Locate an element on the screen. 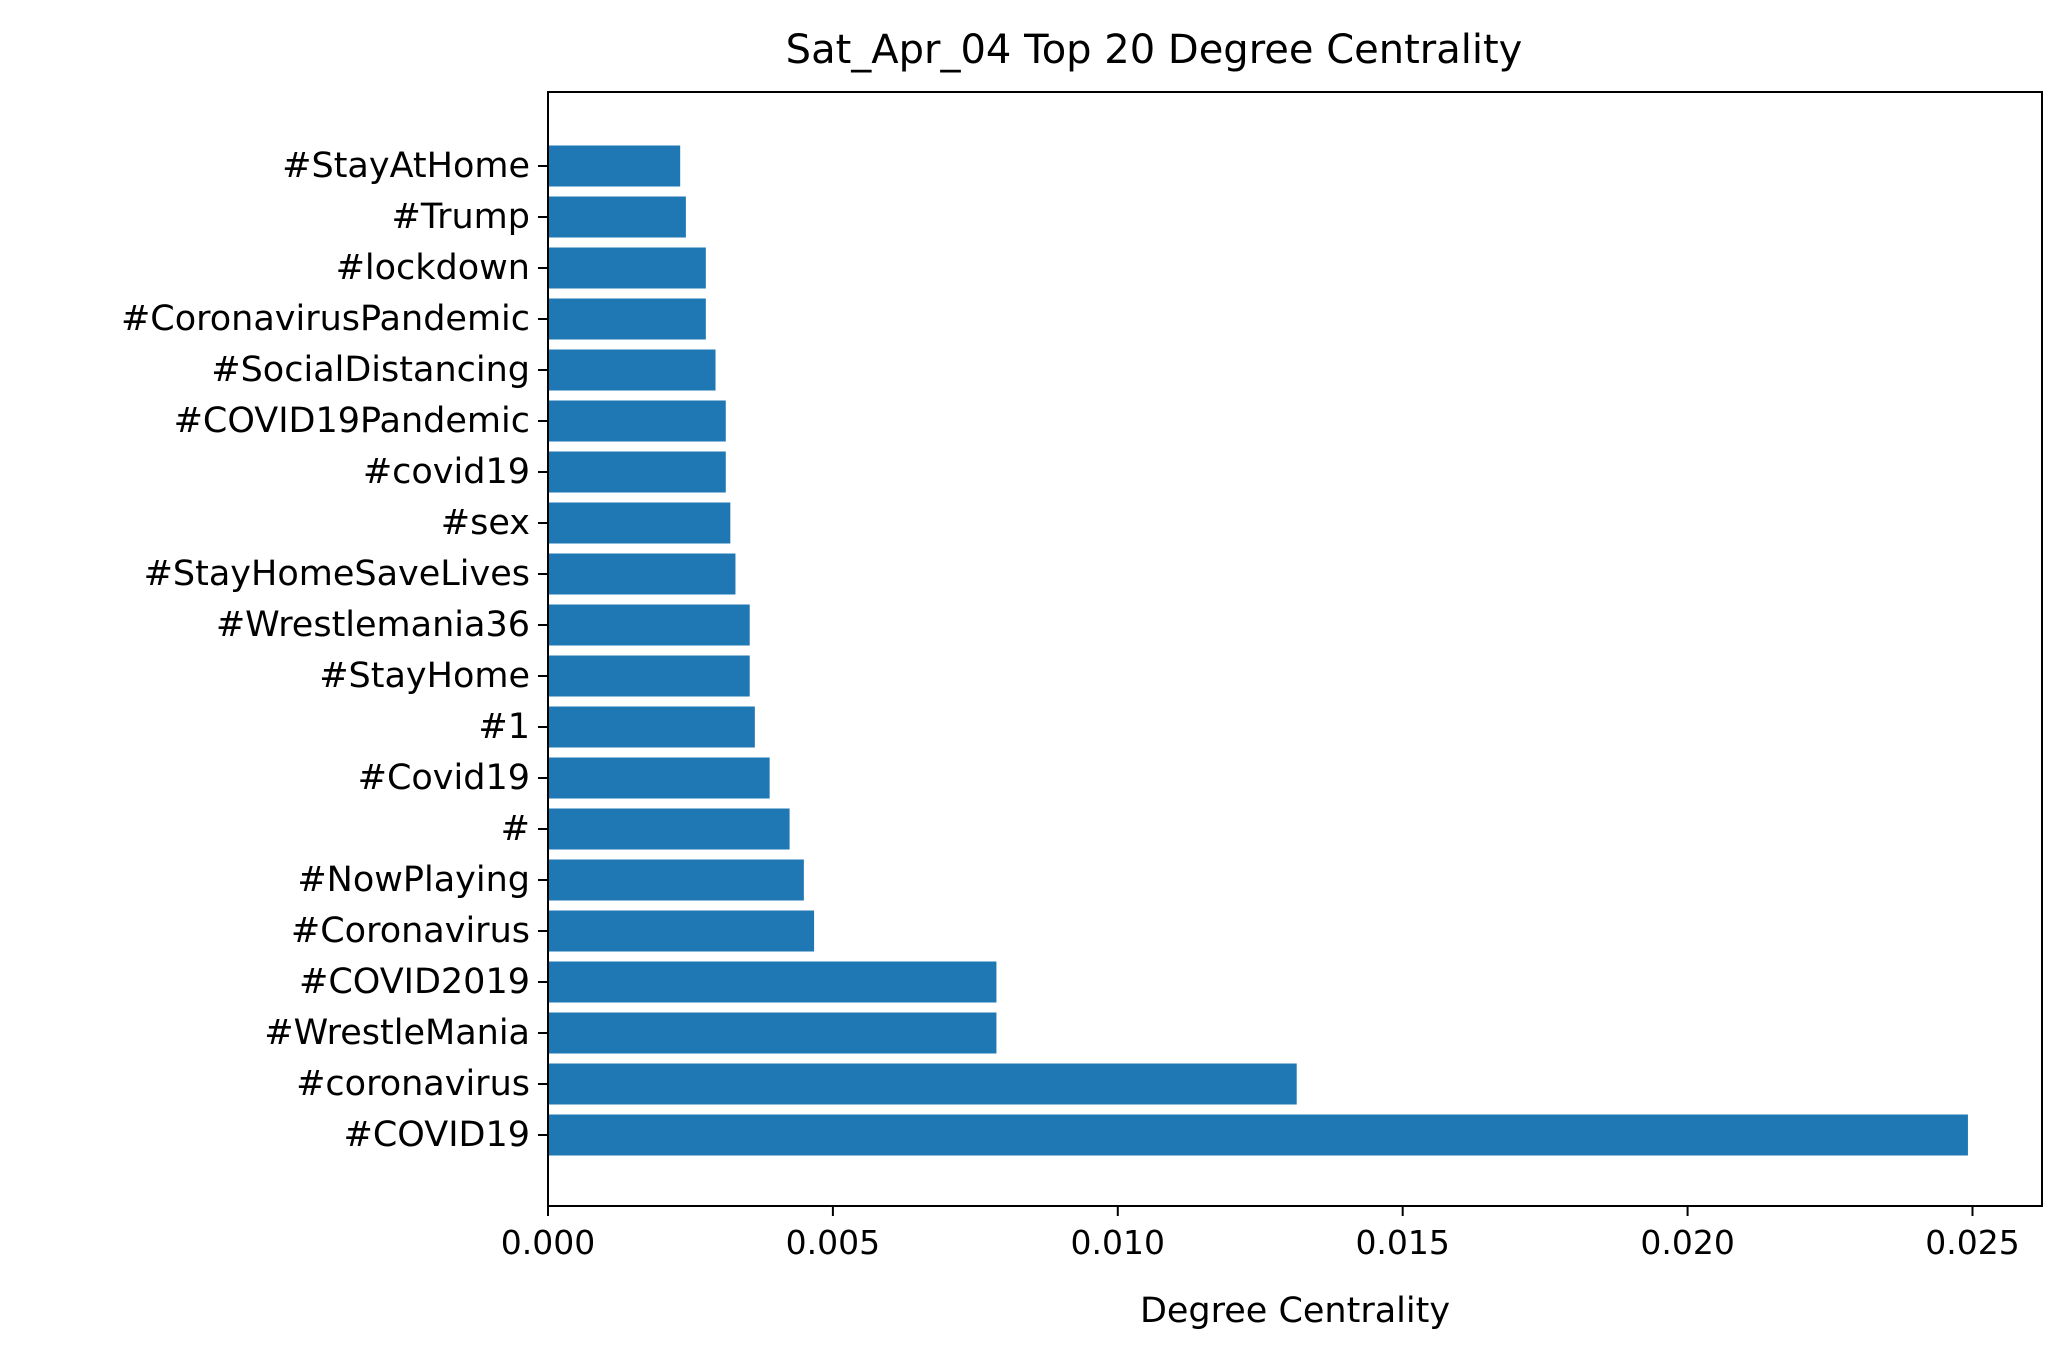 This screenshot has height=1357, width=2063. y-tick-label: #COVID19Pandemic is located at coordinates (352, 421).